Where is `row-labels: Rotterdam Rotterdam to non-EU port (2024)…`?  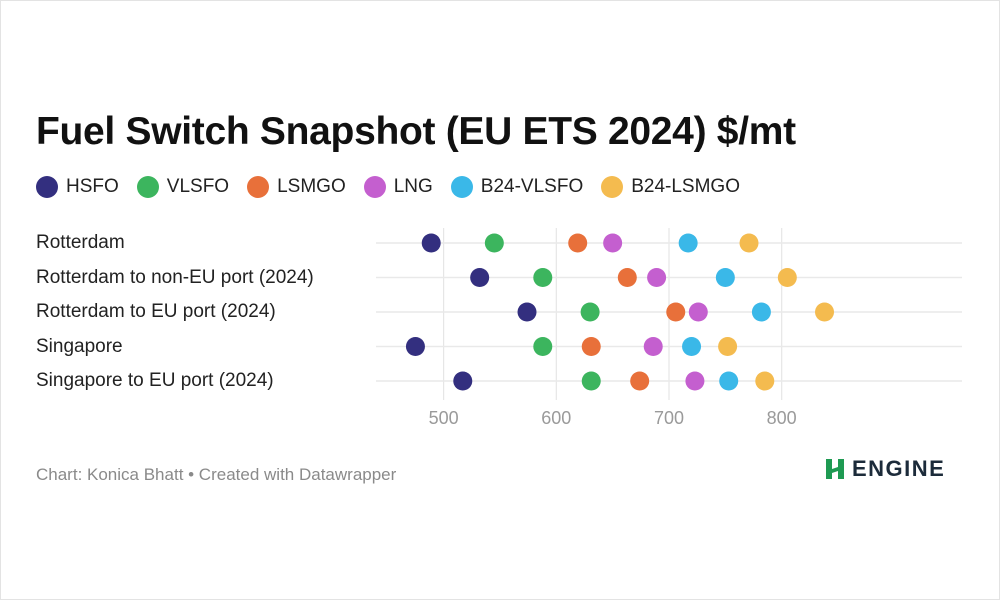
row-labels: Rotterdam Rotterdam to non-EU port (2024)… is located at coordinates (175, 312).